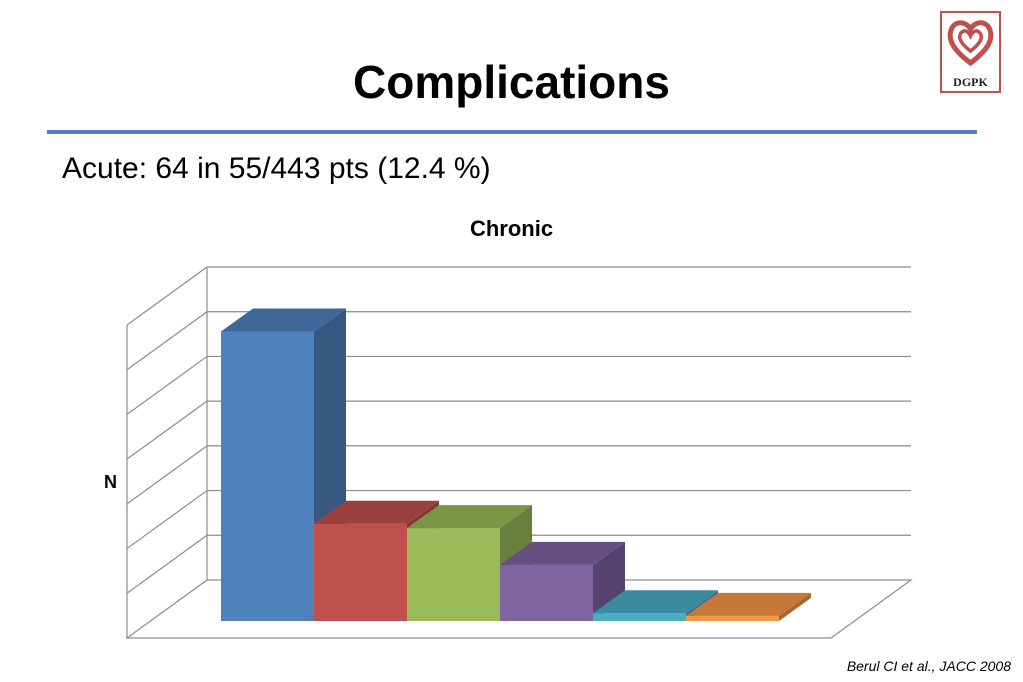 The image size is (1023, 682). I want to click on bar-5-top, so click(655, 602).